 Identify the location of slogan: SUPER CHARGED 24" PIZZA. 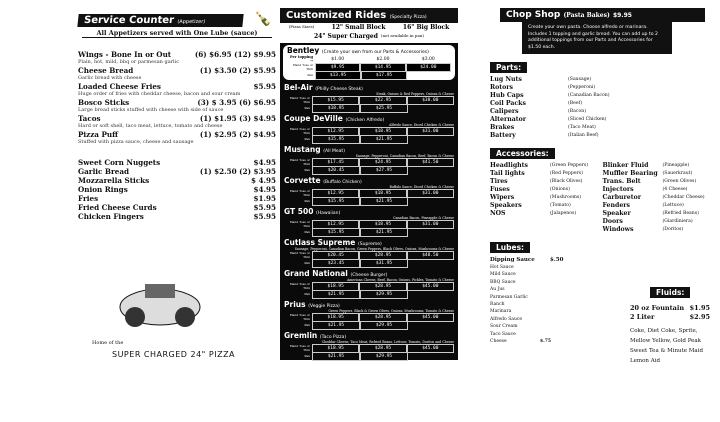
(174, 354).